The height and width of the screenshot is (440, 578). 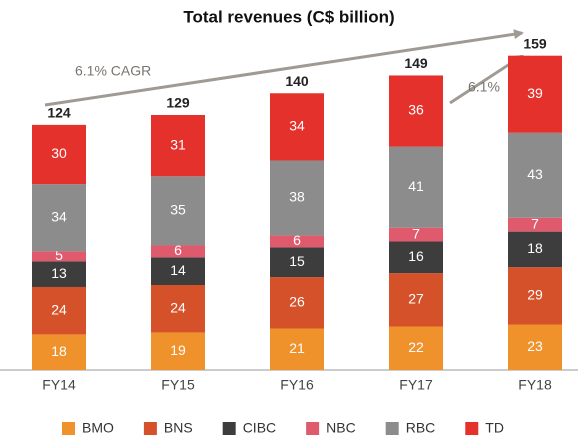 I want to click on cagr-arrow, so click(x=284, y=68).